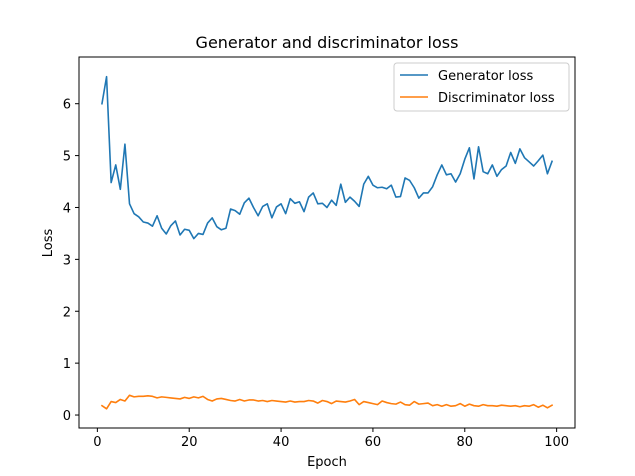 The height and width of the screenshot is (476, 635). What do you see at coordinates (67, 416) in the screenshot?
I see `y-tick-label: 0` at bounding box center [67, 416].